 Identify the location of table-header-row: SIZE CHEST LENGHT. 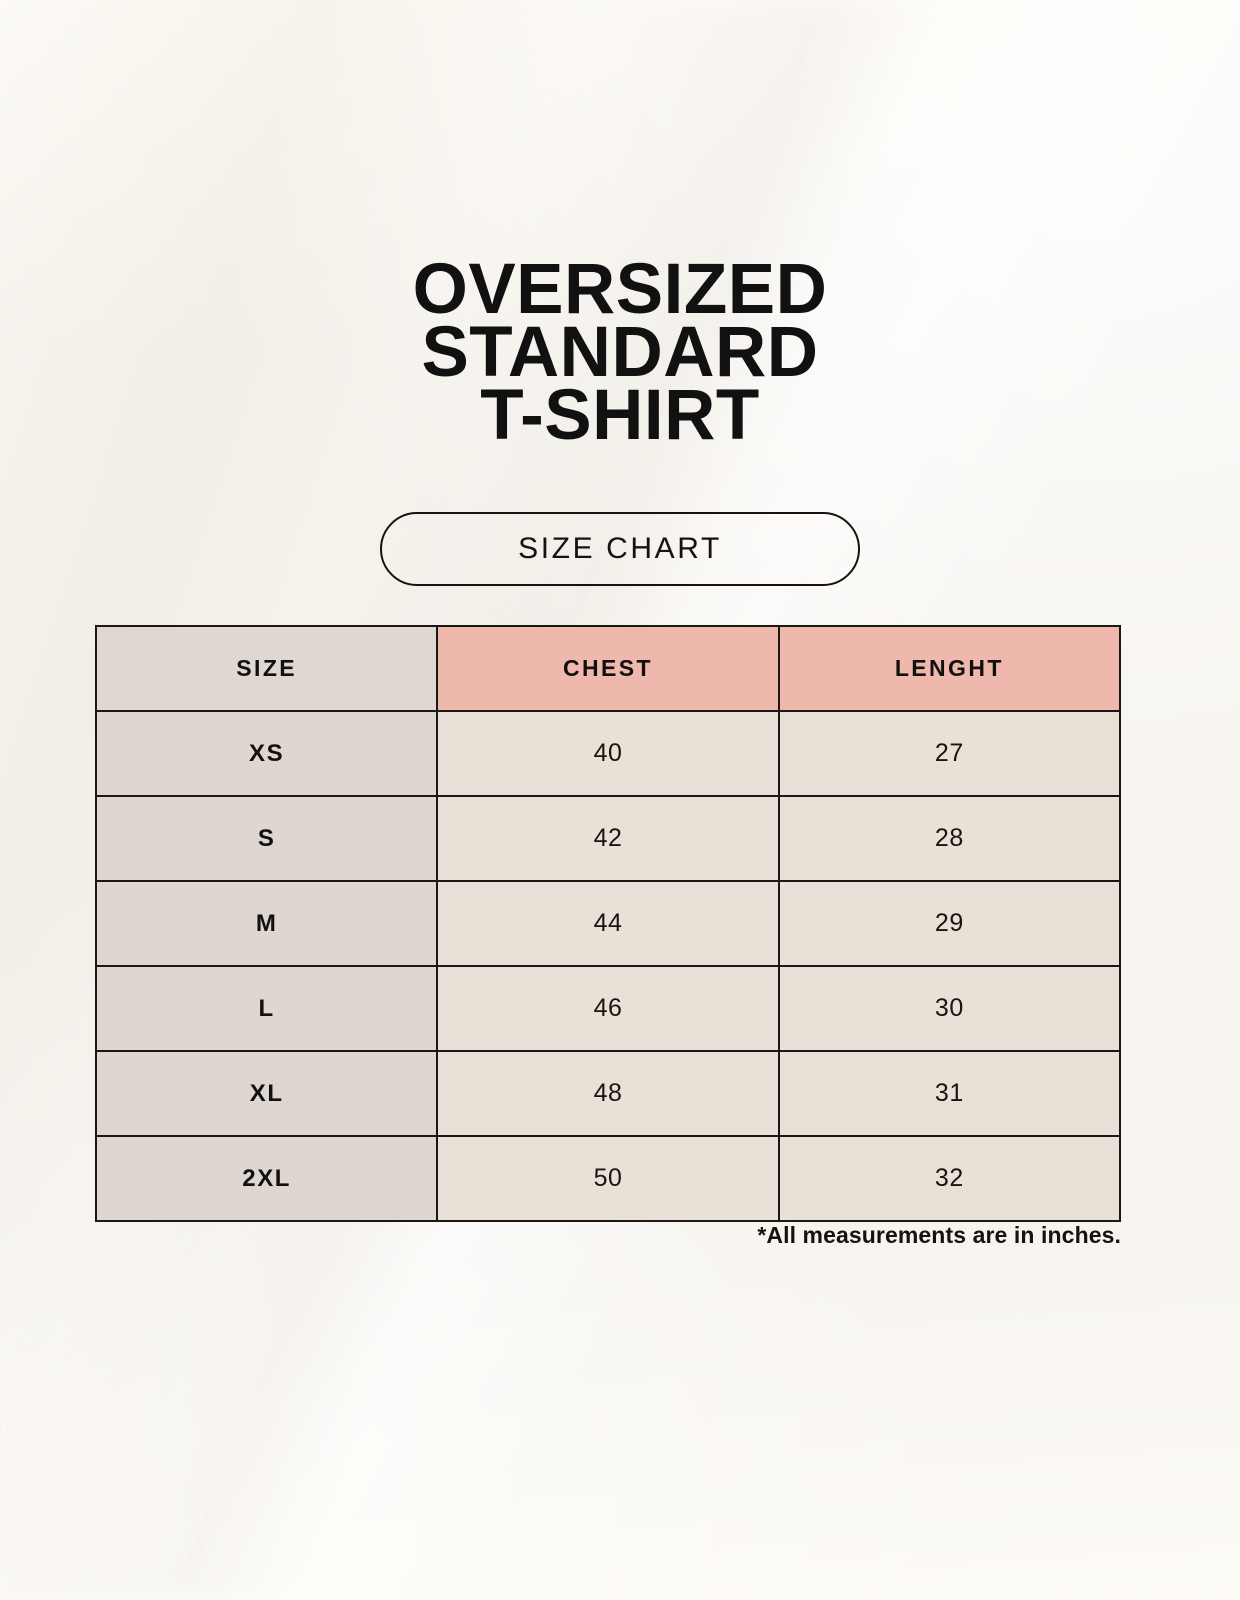
(608, 668).